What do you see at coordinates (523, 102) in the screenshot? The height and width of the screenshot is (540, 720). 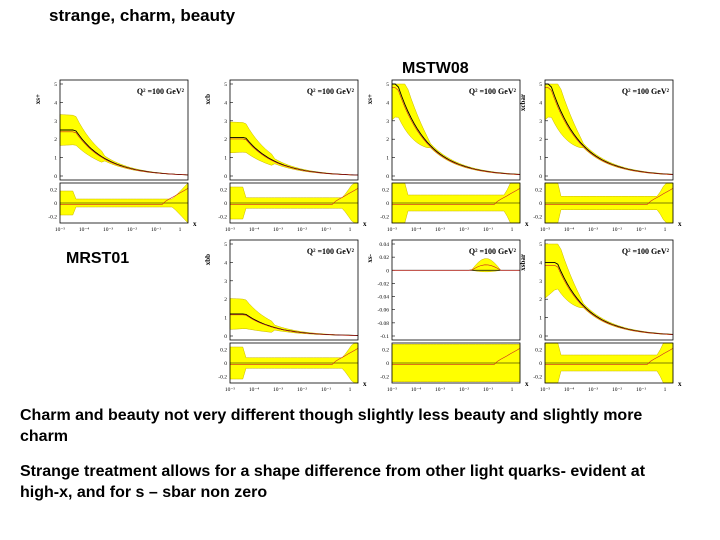 I see `y-axis-label: xcbar` at bounding box center [523, 102].